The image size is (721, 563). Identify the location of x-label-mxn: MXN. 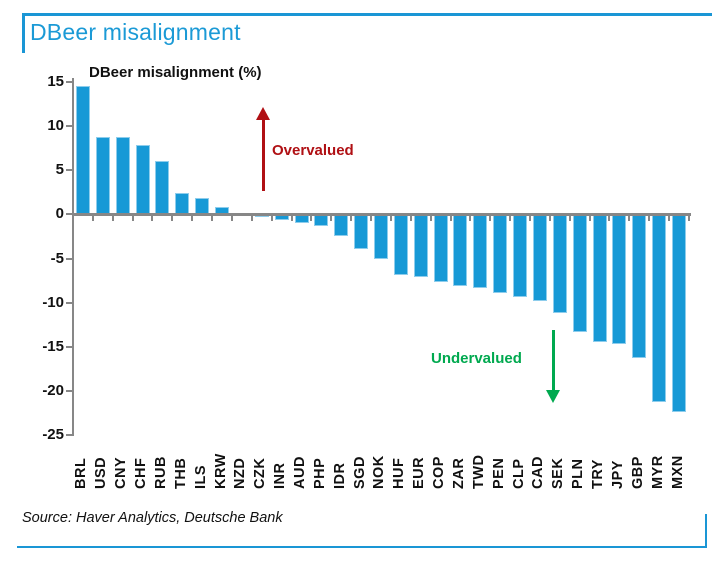
(677, 472).